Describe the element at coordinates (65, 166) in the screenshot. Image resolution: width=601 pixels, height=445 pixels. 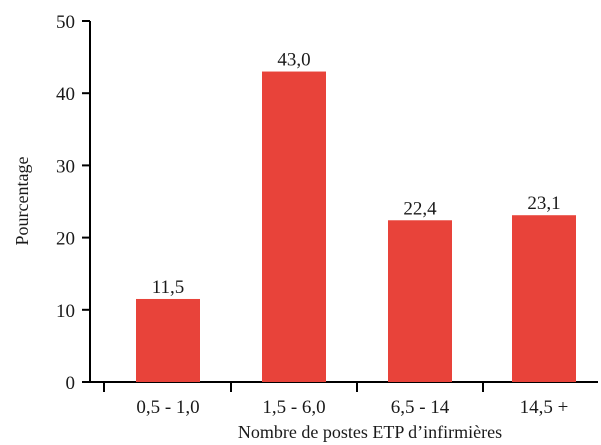
I see `y-tick-label: 30` at that location.